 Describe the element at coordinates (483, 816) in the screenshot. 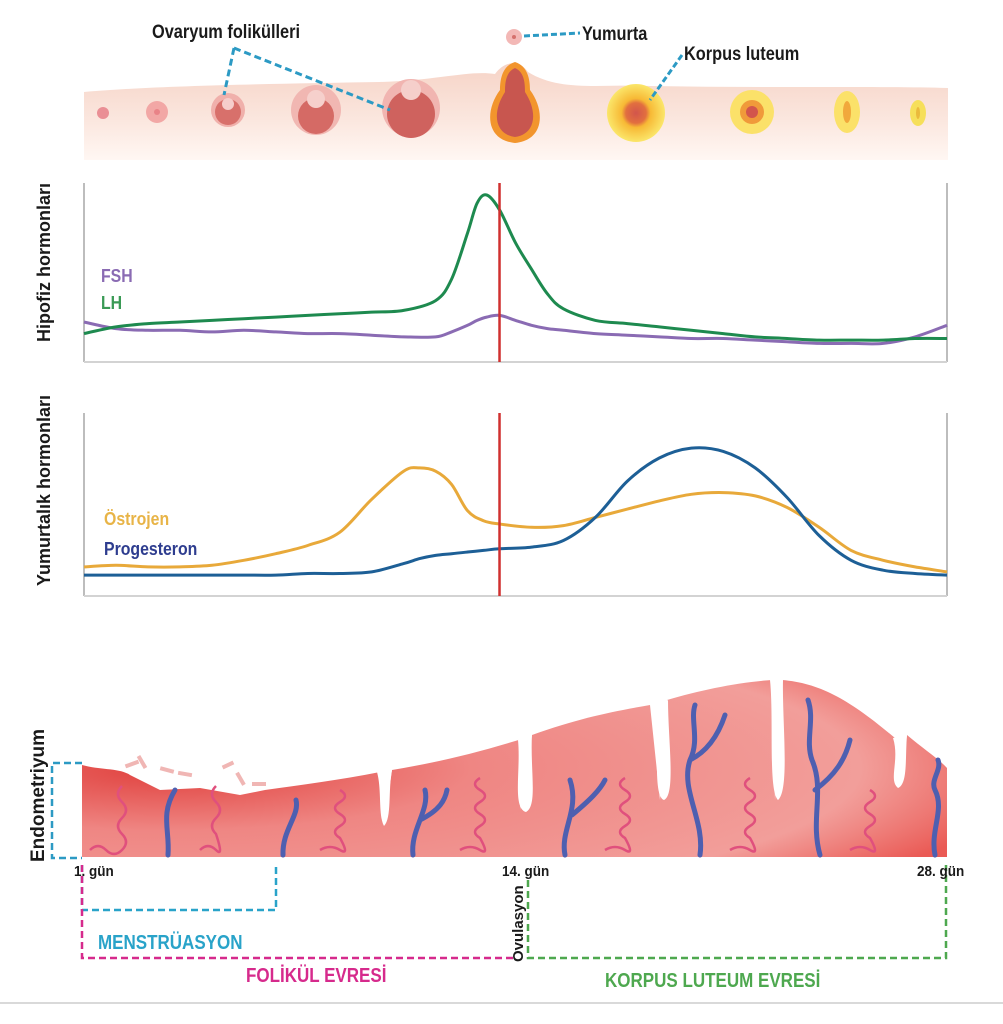

I see `spiral-arteries` at that location.